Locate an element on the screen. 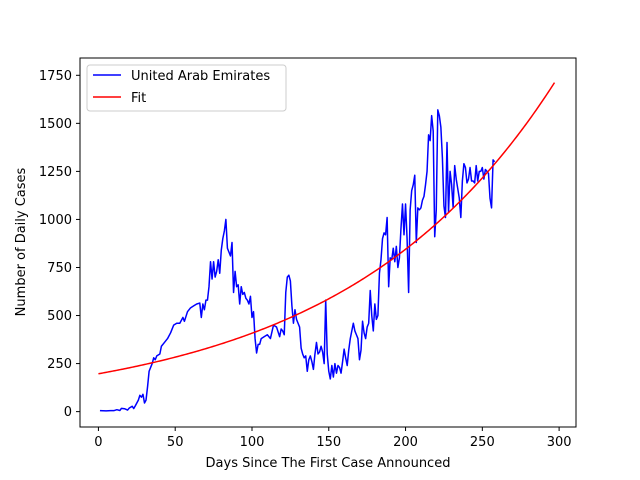  y-tick-label: 750 is located at coordinates (59, 268).